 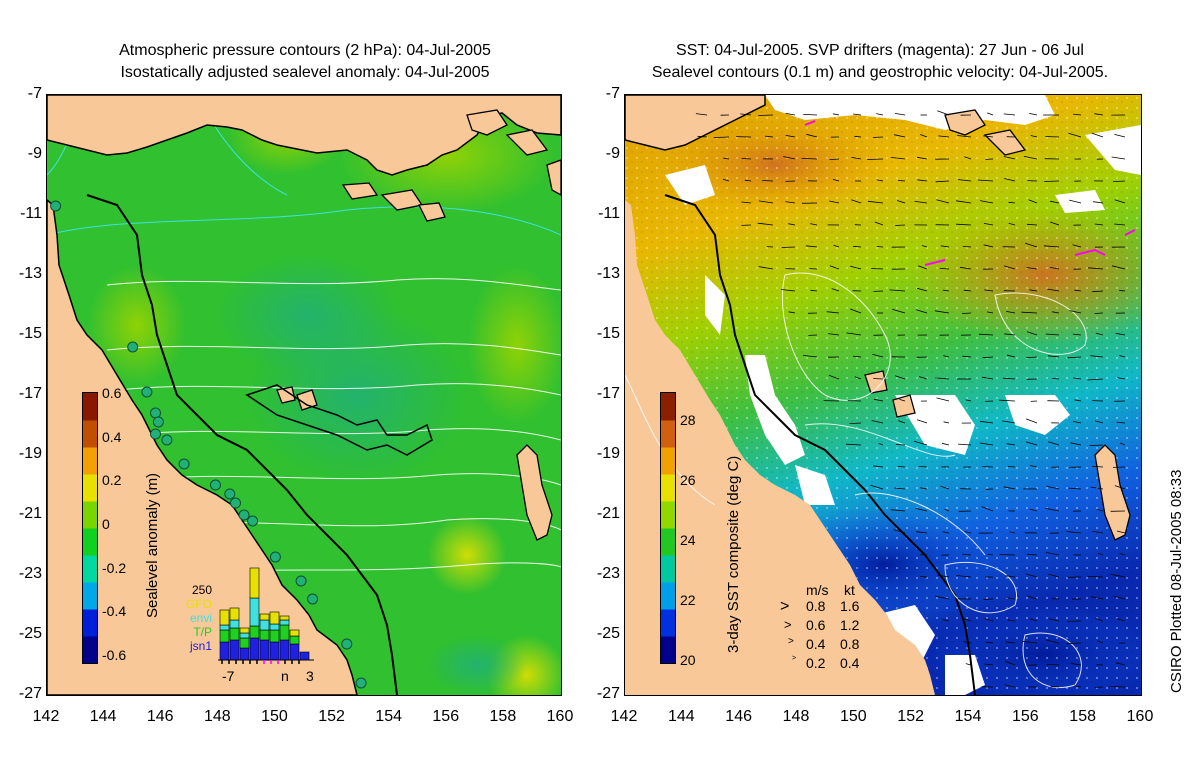 I want to click on lat-tick-label: -23, so click(x=30, y=573).